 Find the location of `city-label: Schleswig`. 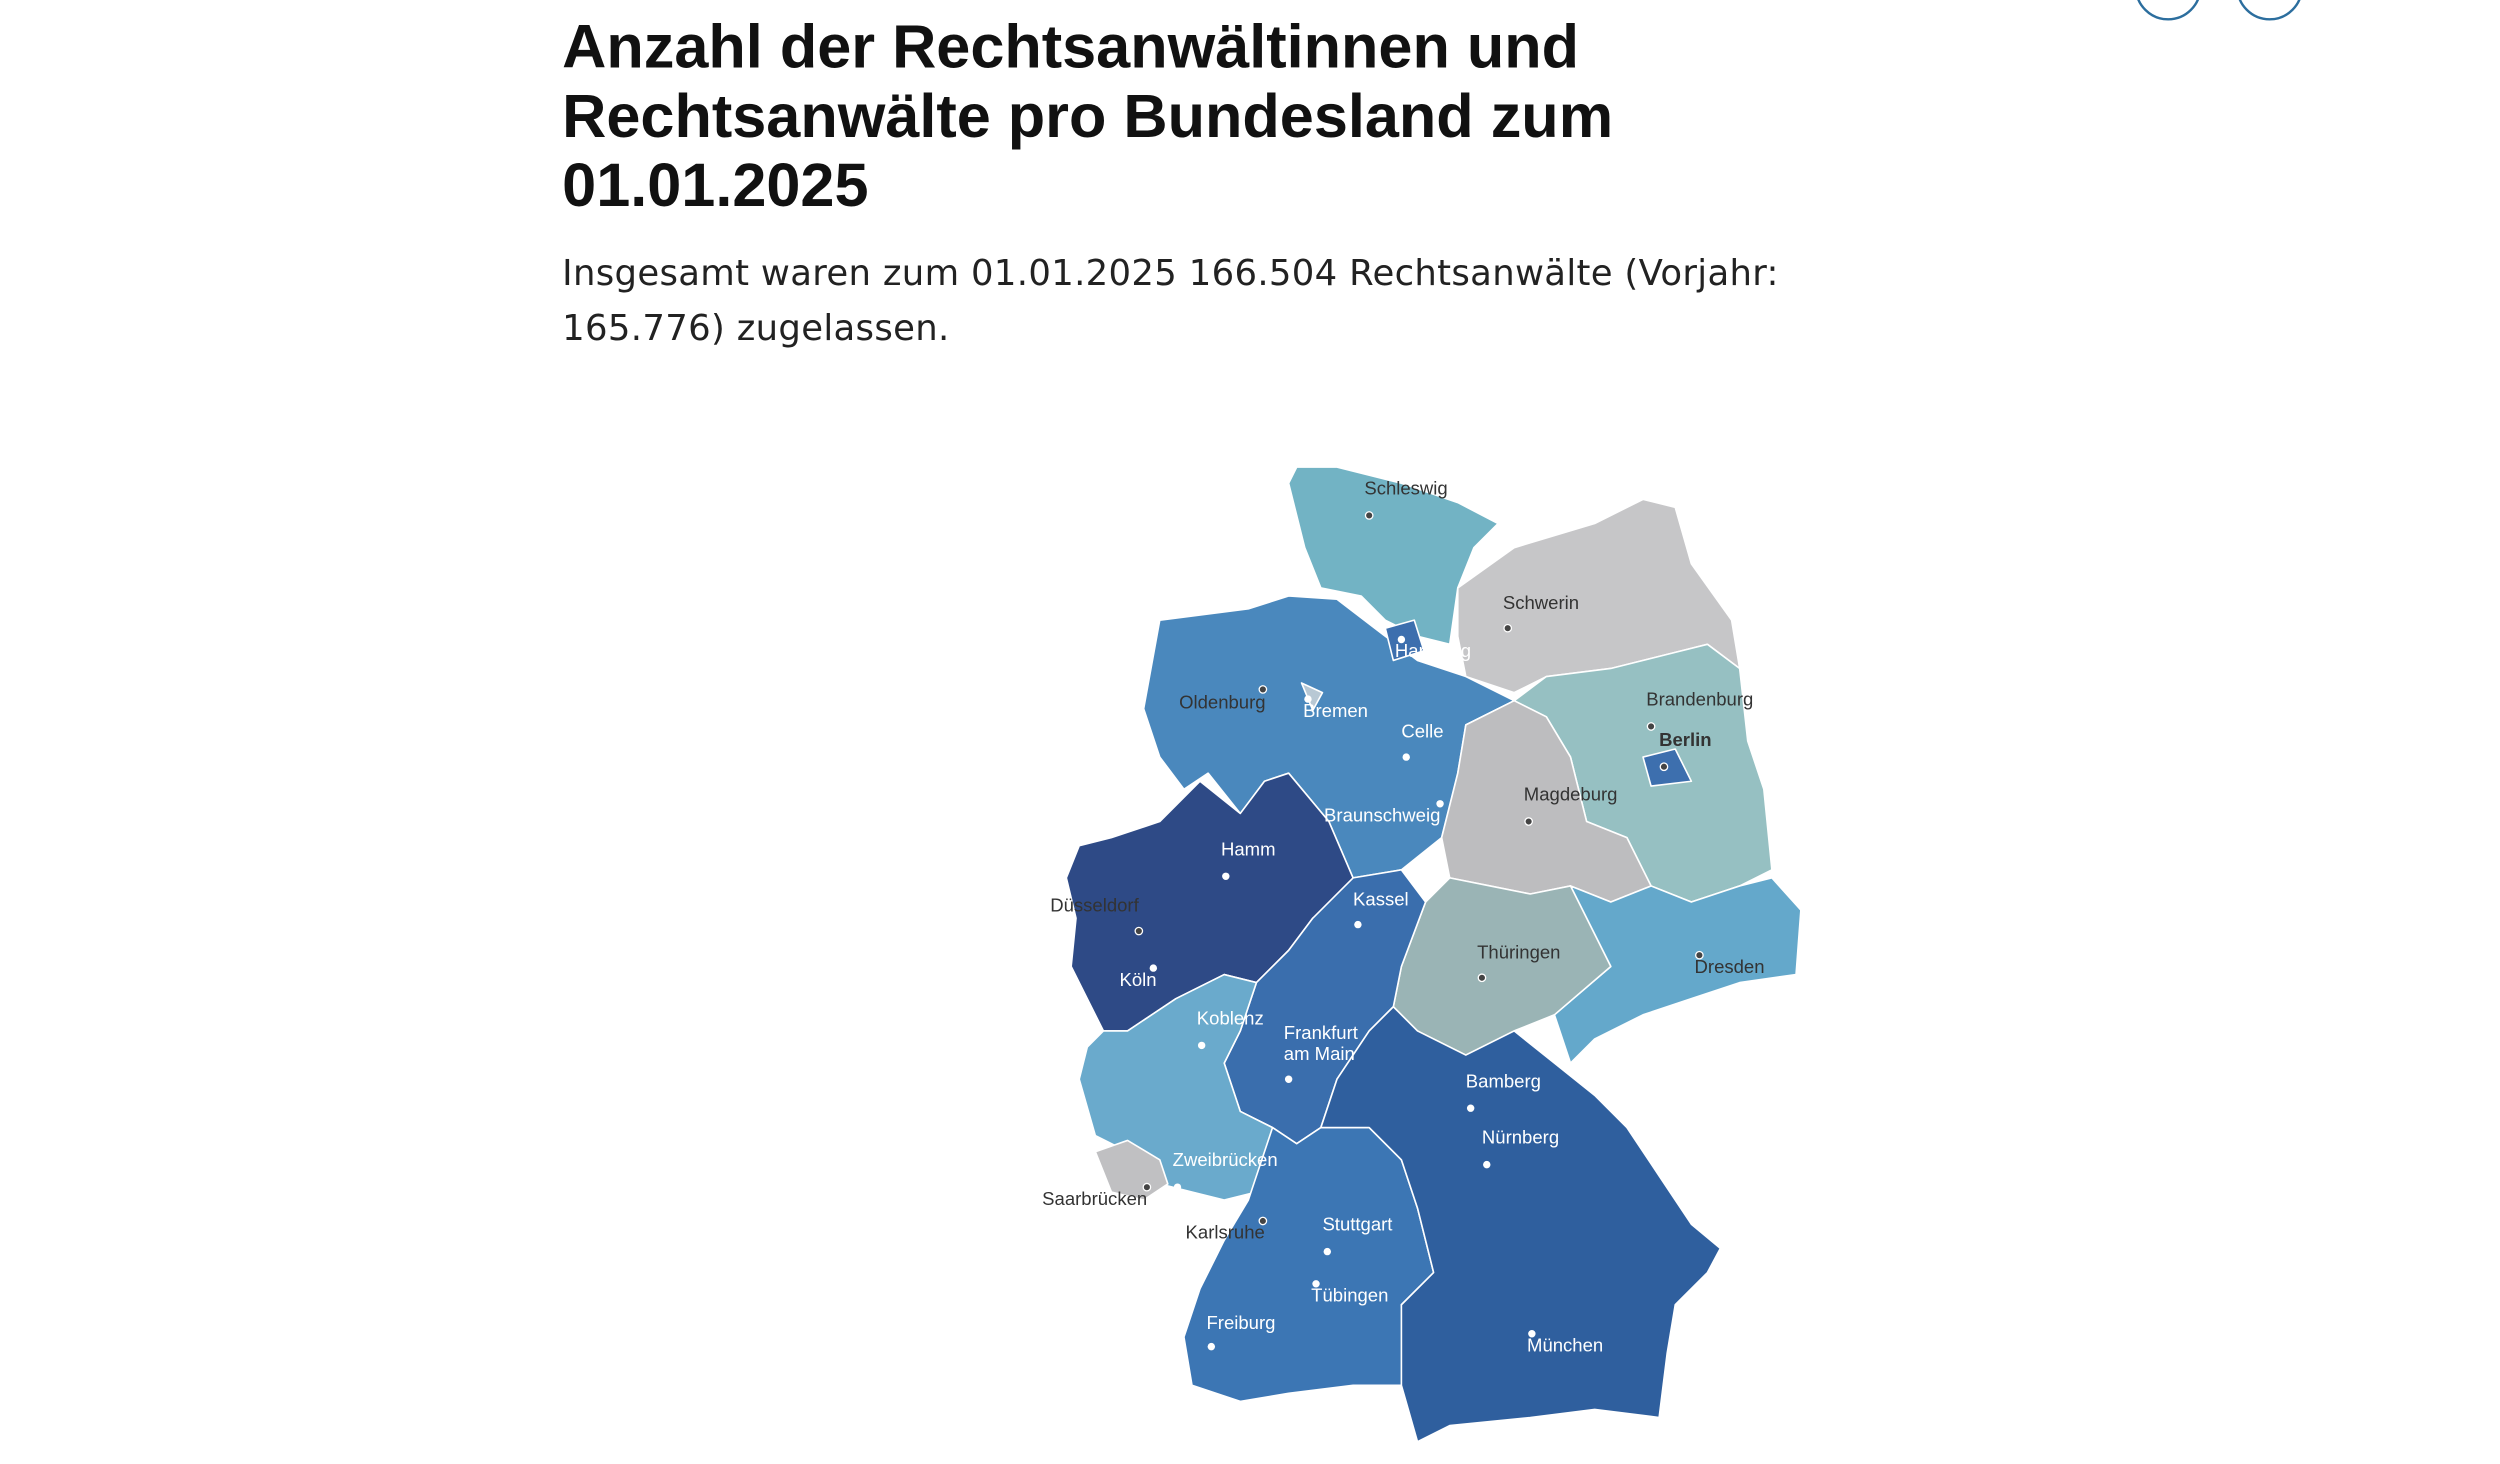

city-label: Schleswig is located at coordinates (1405, 488).